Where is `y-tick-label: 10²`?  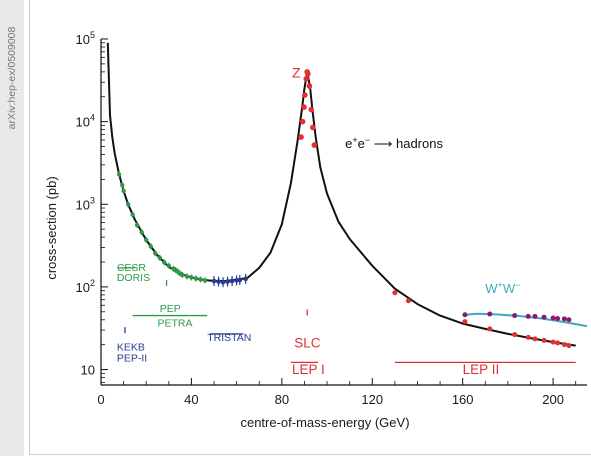 y-tick-label: 10² is located at coordinates (85, 286).